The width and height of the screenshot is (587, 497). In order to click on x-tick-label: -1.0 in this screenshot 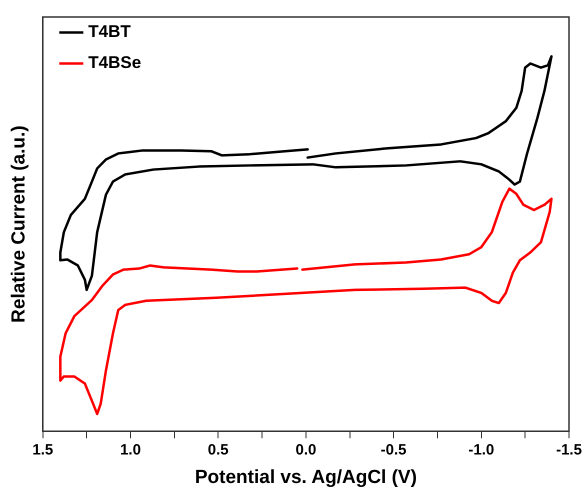, I will do `click(481, 449)`.